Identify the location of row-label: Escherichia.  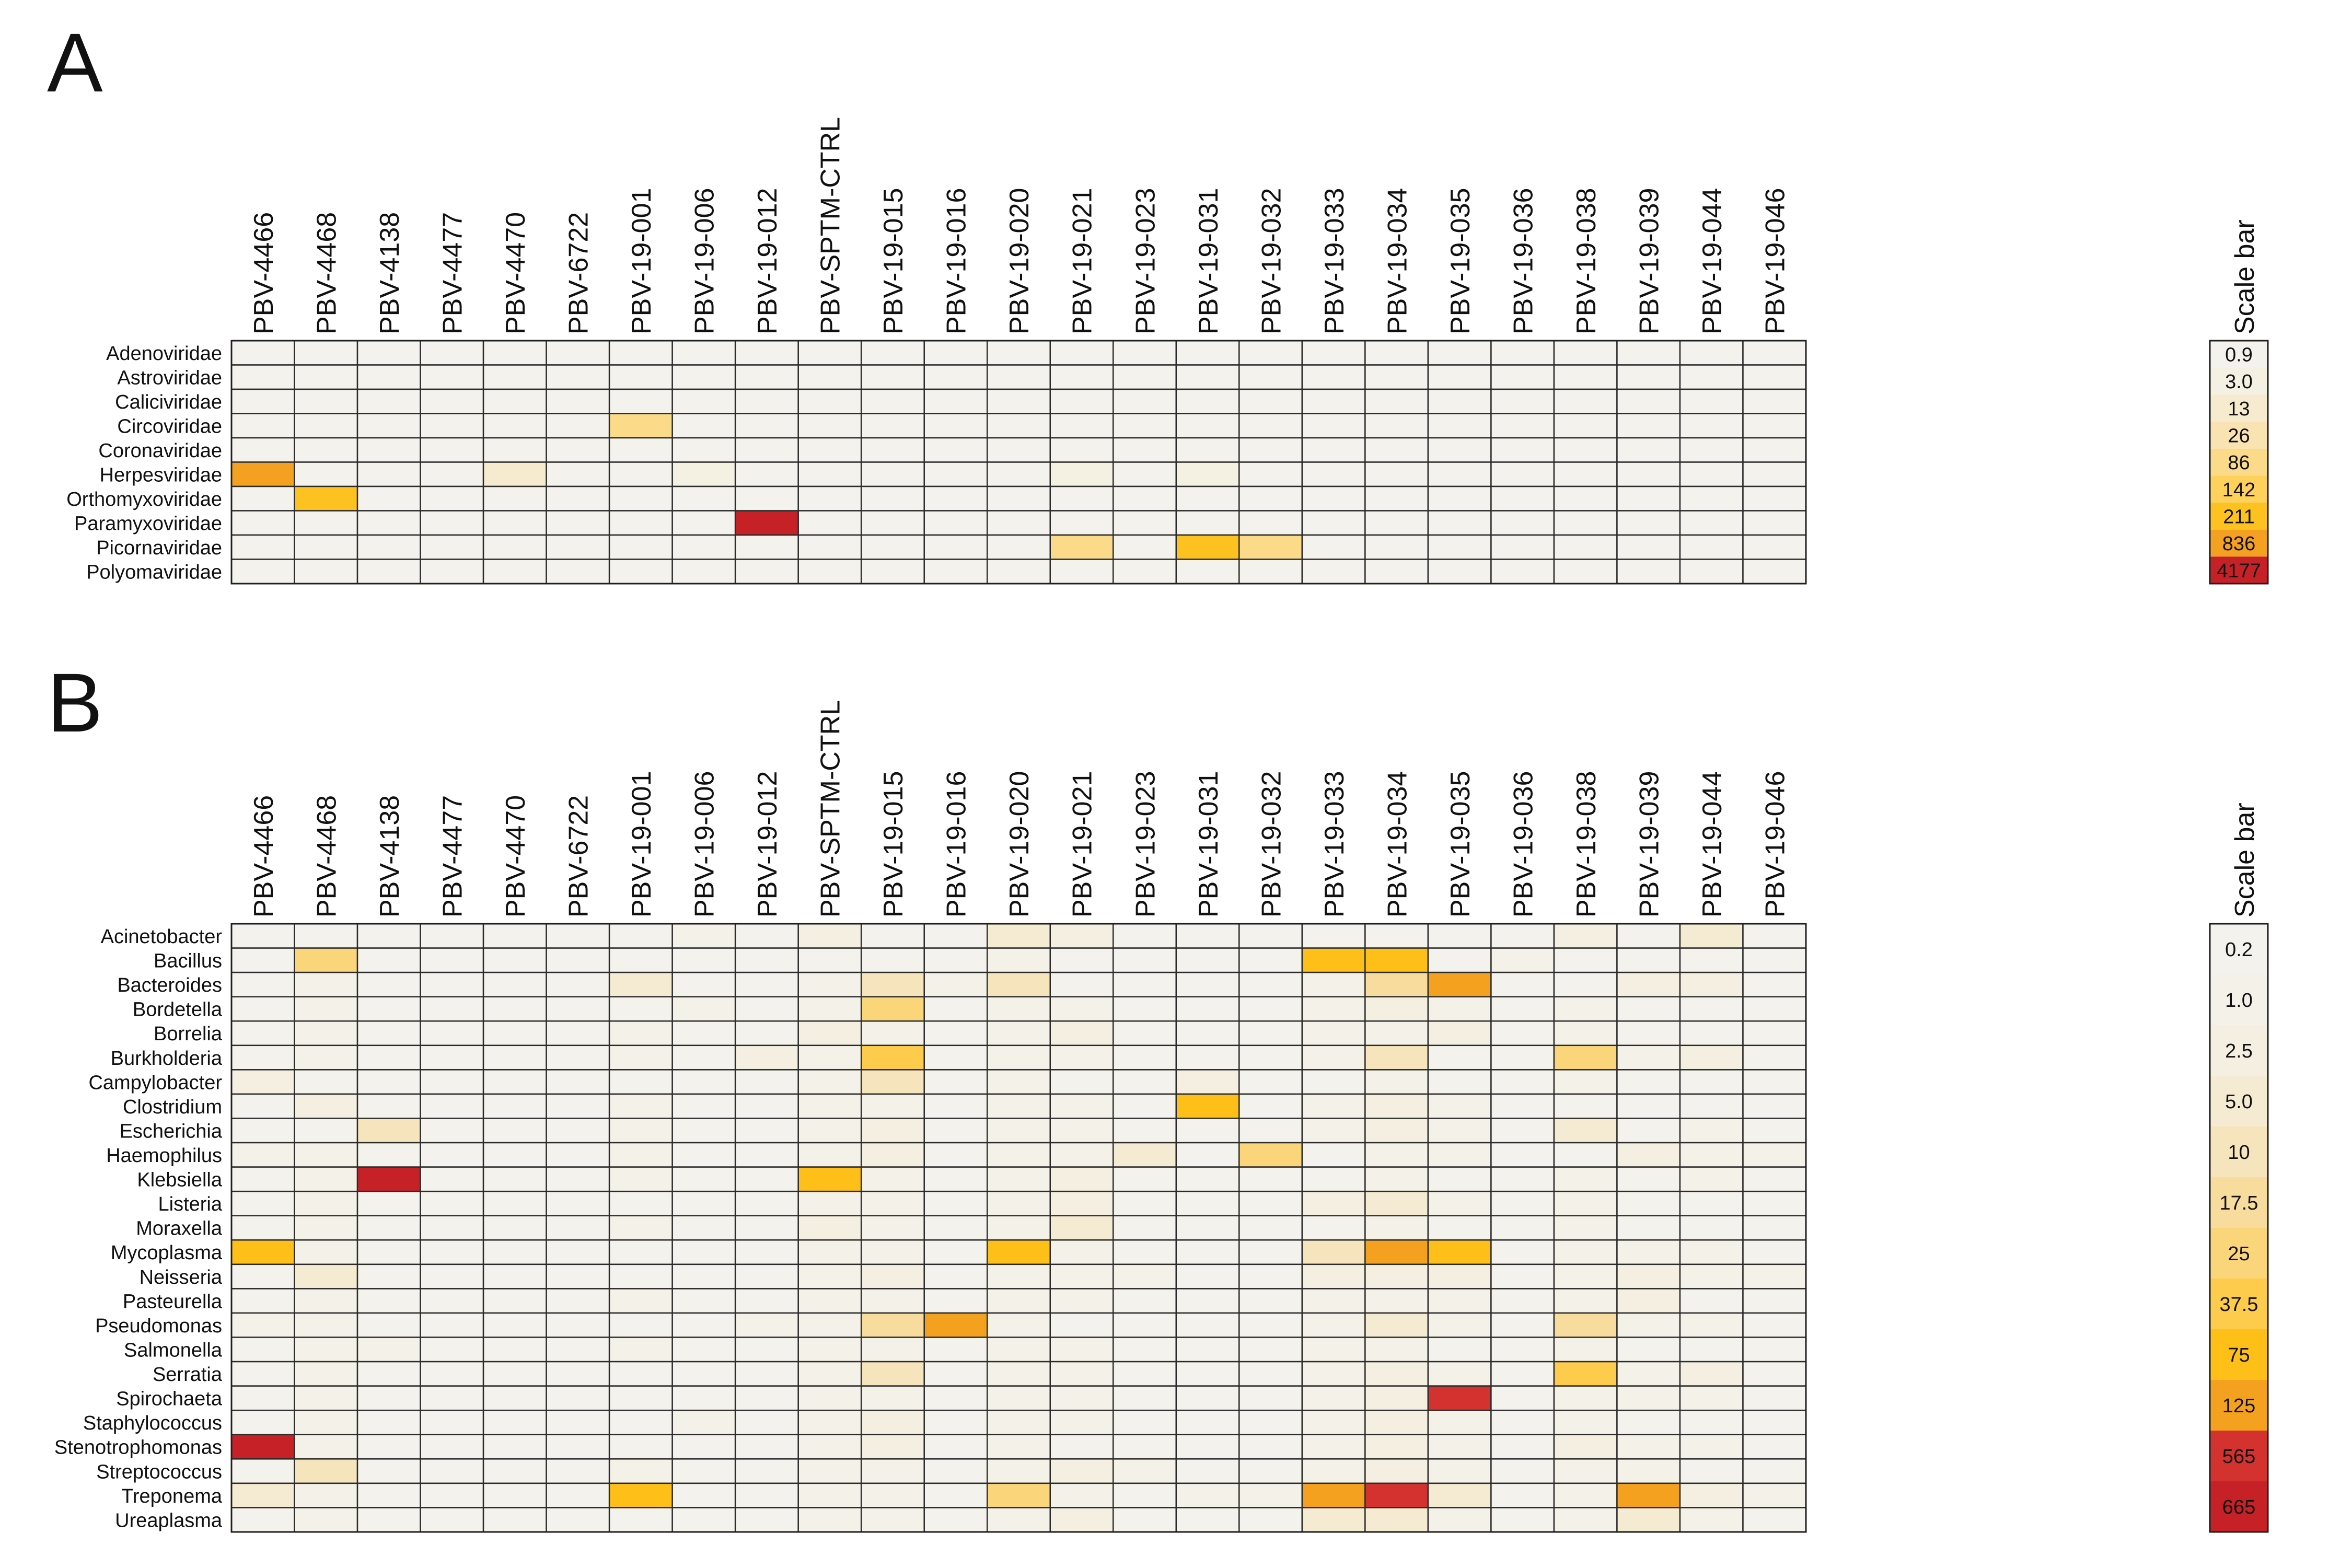
(171, 1131).